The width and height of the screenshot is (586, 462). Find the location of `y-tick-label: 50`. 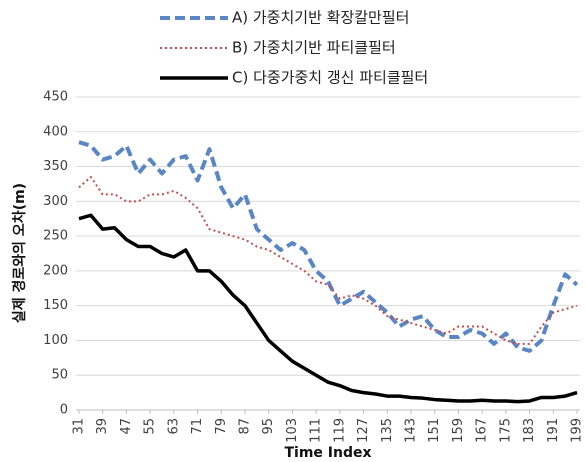

y-tick-label: 50 is located at coordinates (59, 375).